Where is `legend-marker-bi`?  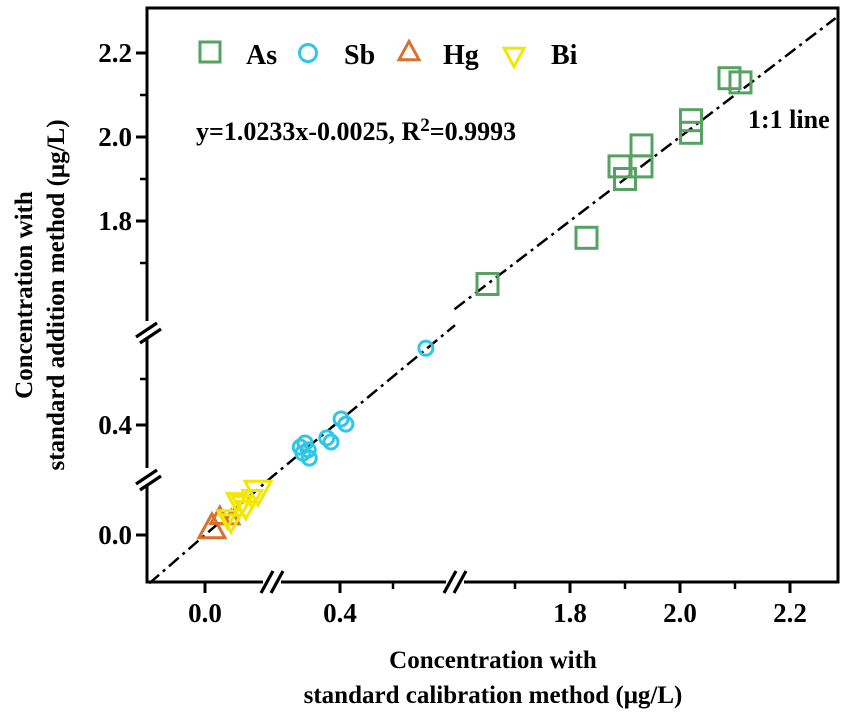
legend-marker-bi is located at coordinates (514, 58).